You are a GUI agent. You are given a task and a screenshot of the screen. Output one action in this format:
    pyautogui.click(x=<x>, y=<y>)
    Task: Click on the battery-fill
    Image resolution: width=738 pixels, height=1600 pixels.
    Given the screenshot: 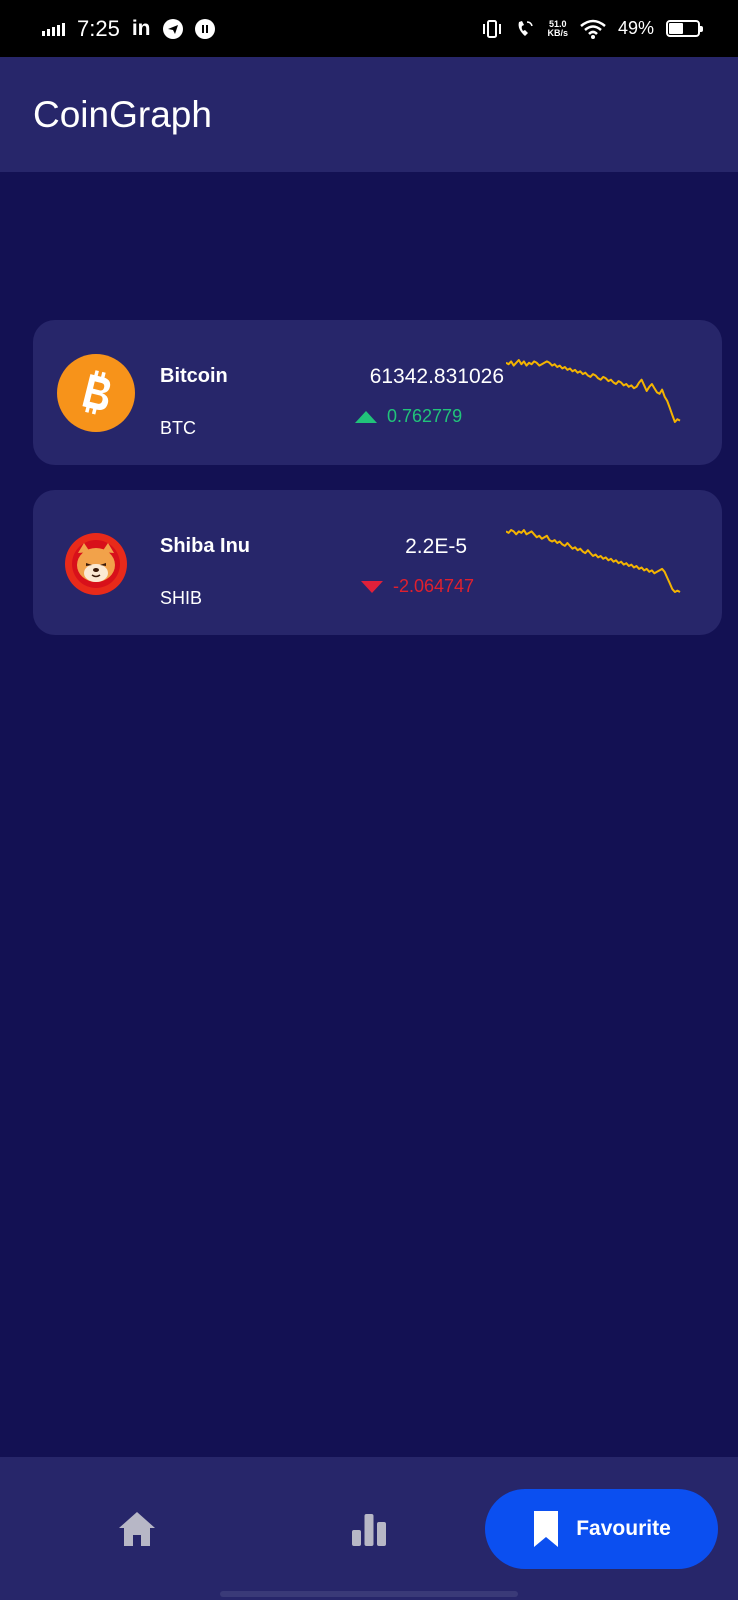 What is the action you would take?
    pyautogui.click(x=676, y=28)
    